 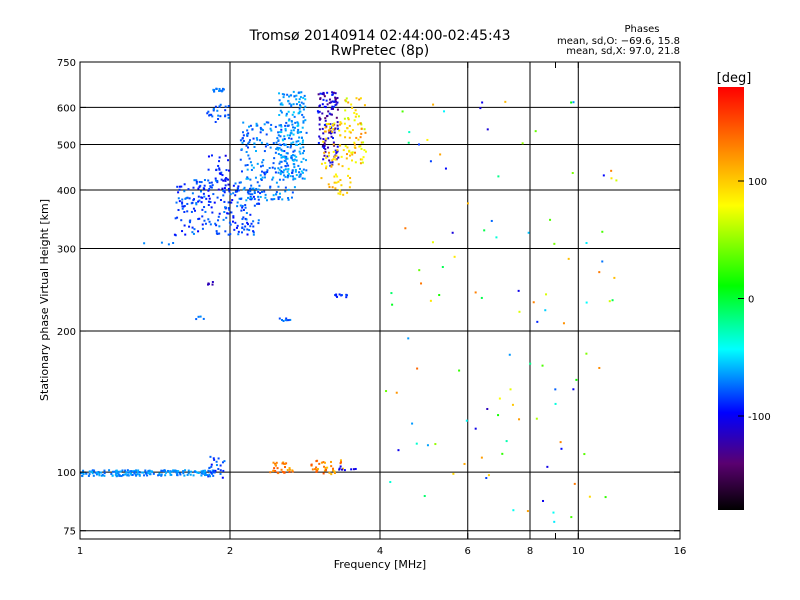 I want to click on colorbar-tick-label: 0, so click(x=751, y=300).